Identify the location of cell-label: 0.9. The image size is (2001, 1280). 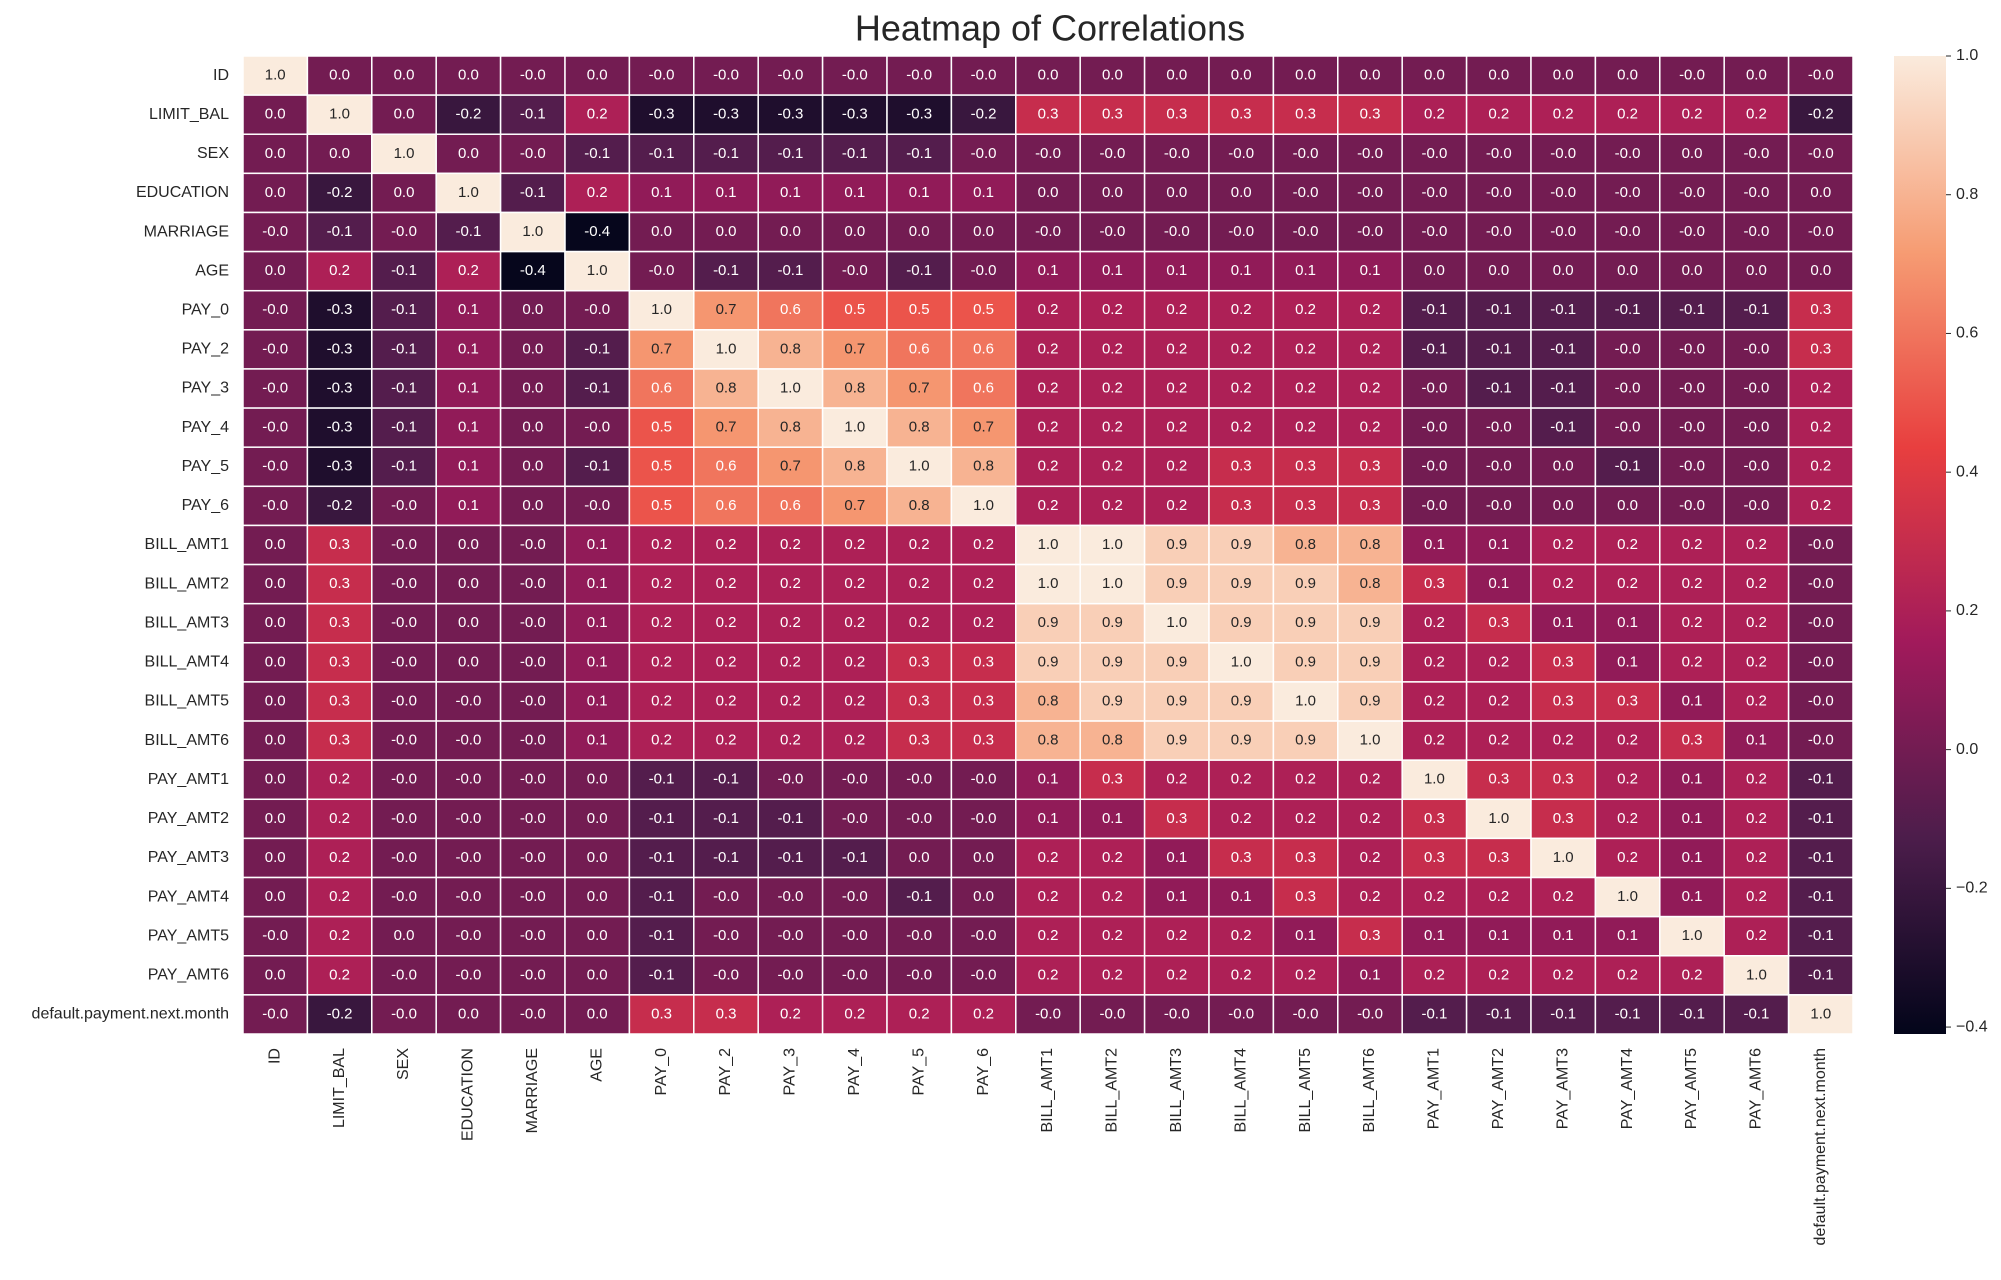
(1048, 661).